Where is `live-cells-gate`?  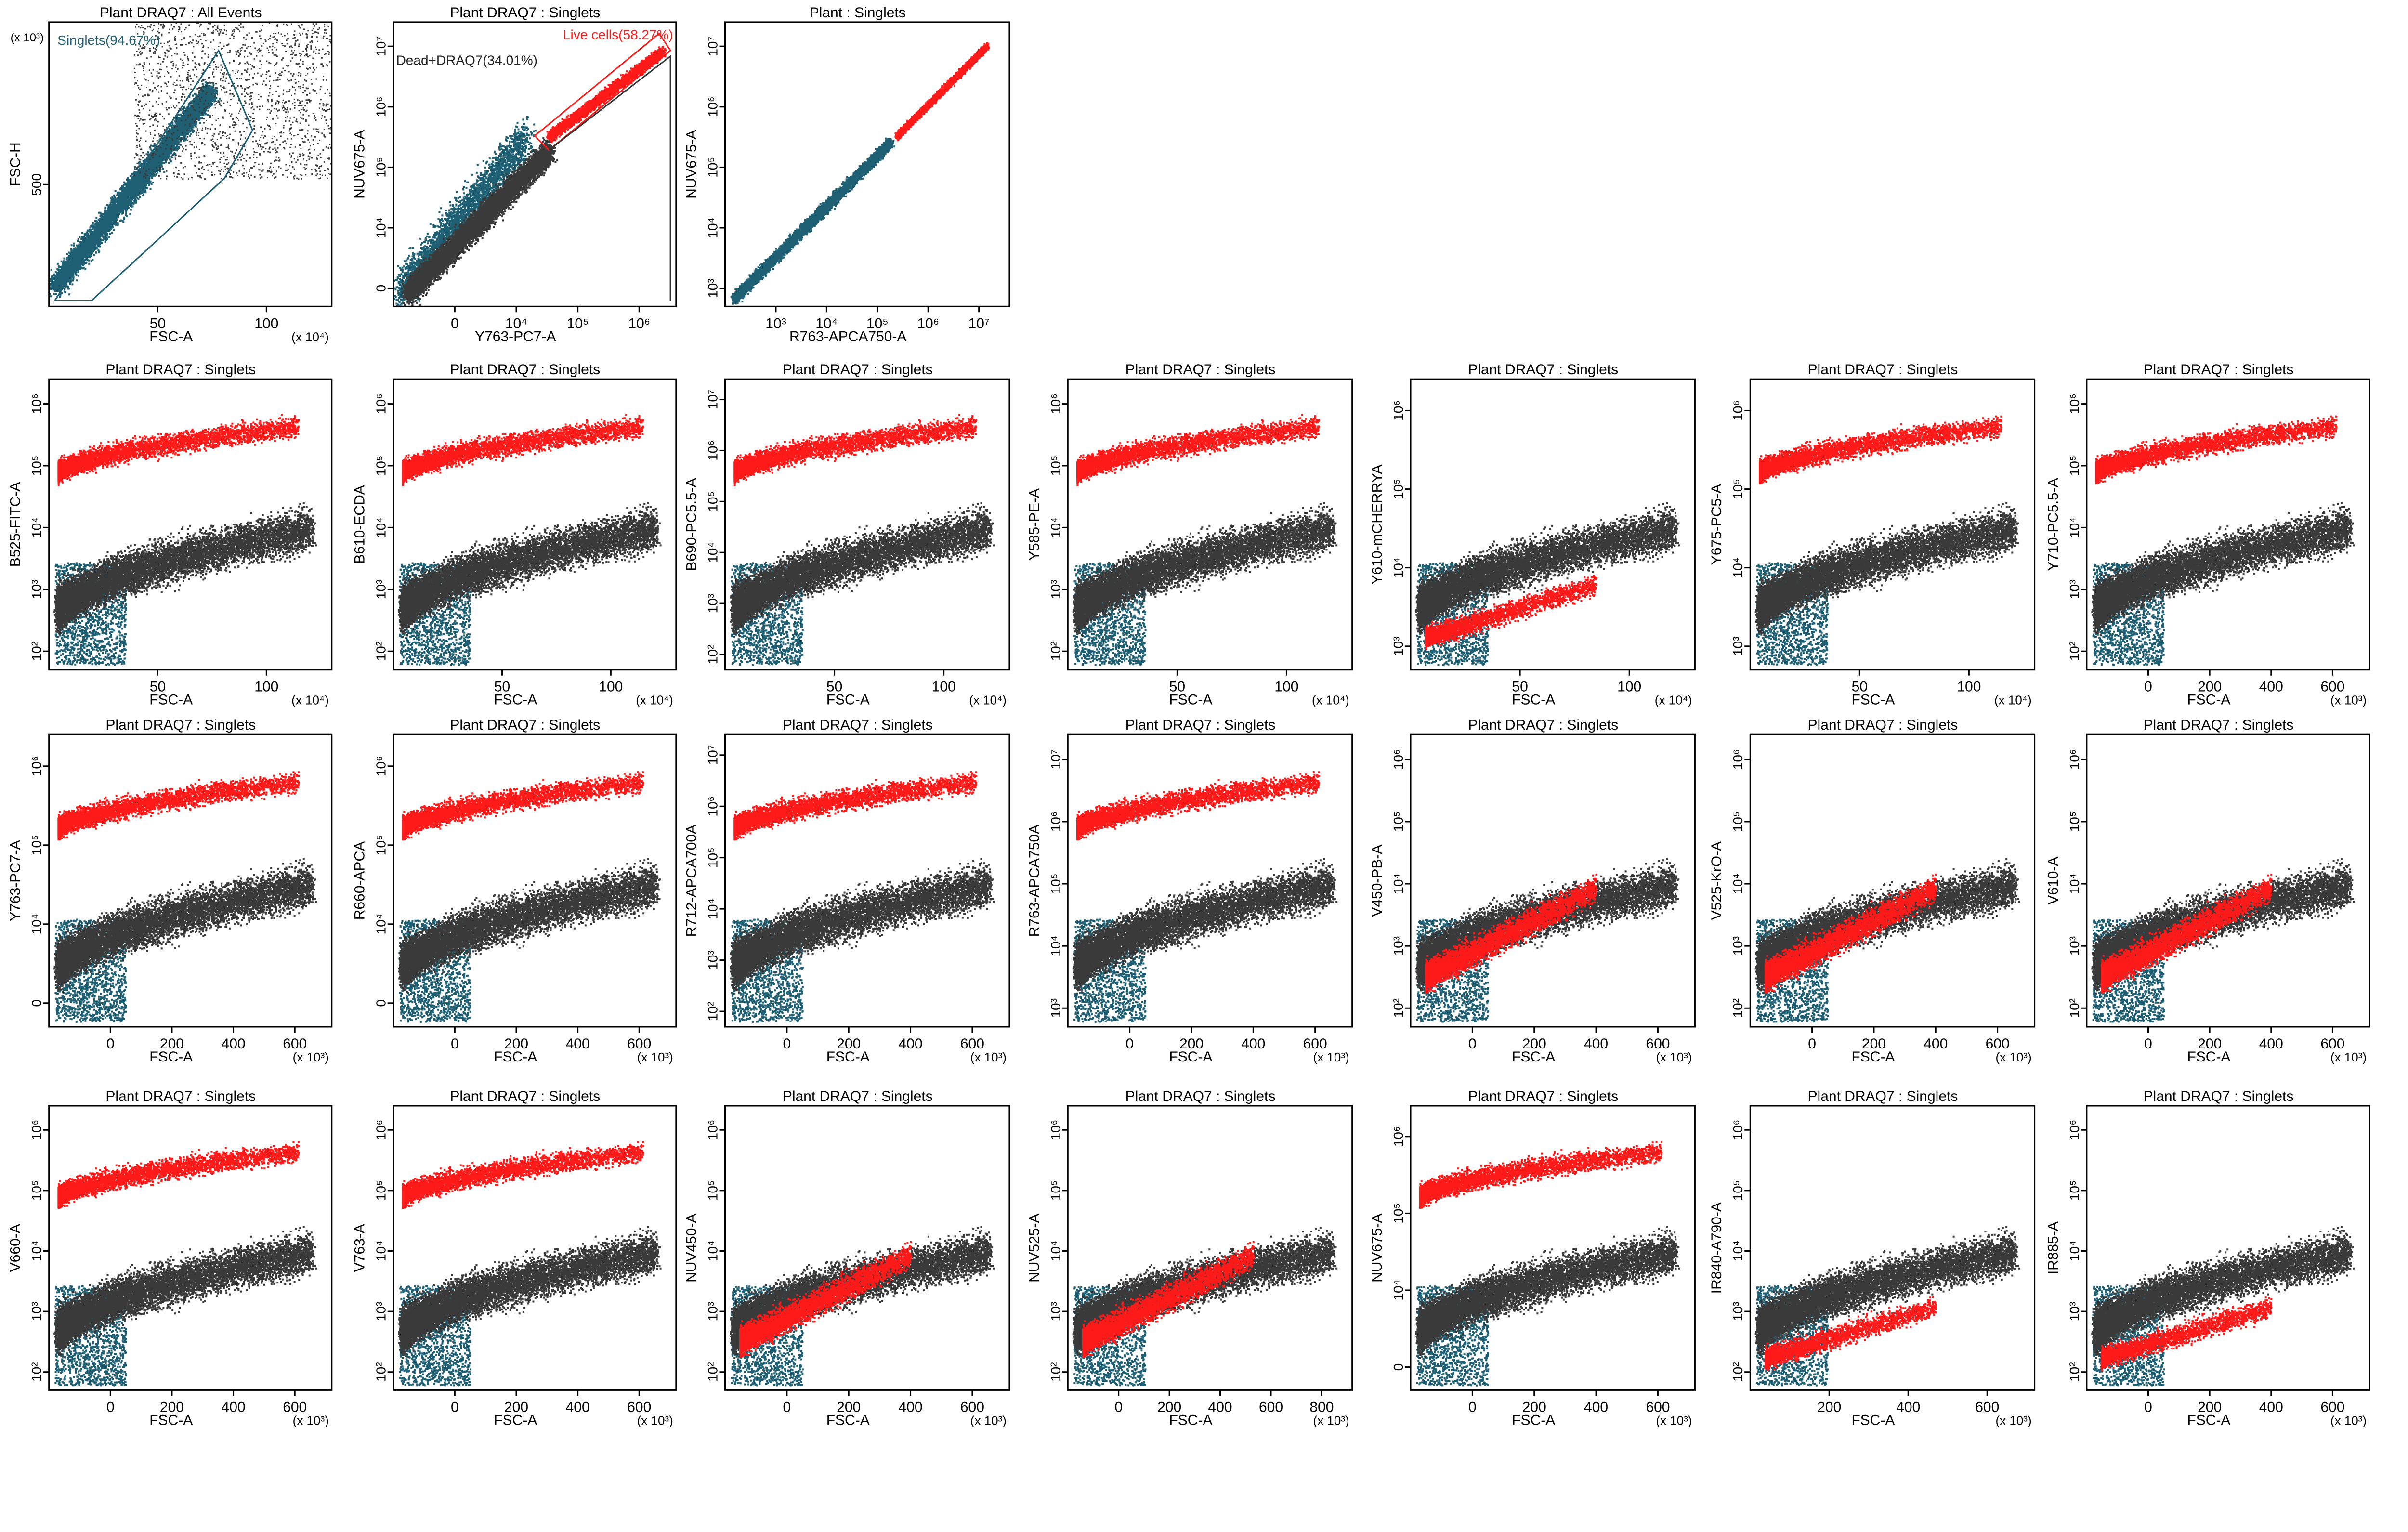
live-cells-gate is located at coordinates (603, 91).